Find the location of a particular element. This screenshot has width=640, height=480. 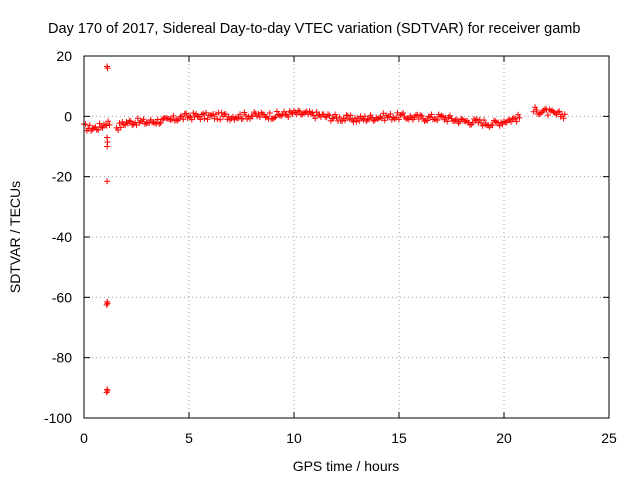

x-tick-label: 20 is located at coordinates (504, 438).